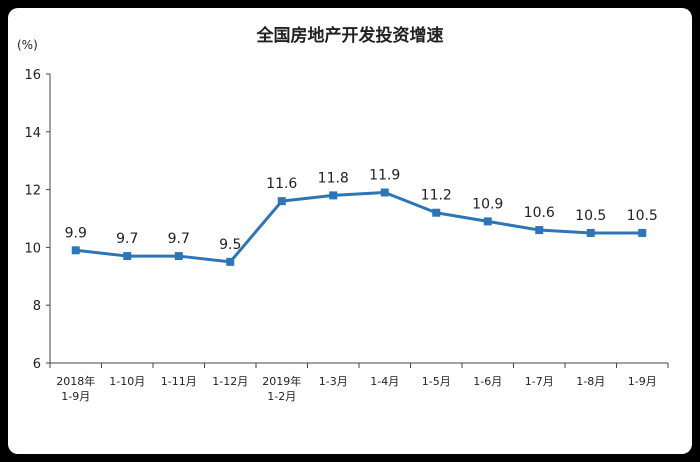  What do you see at coordinates (37, 306) in the screenshot?
I see `y-tick-label: 8` at bounding box center [37, 306].